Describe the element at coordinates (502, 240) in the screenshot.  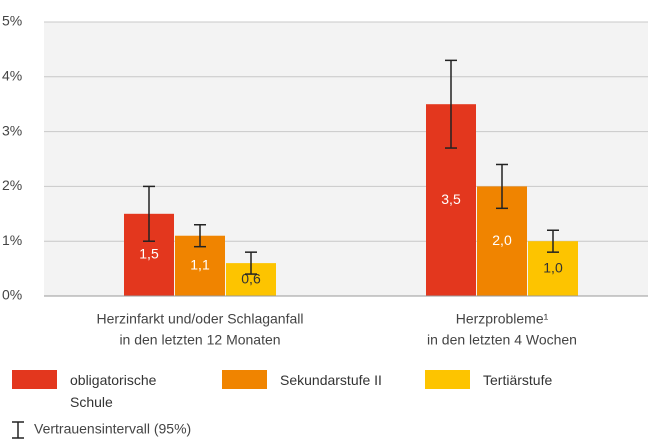
I see `value-label: 2,0` at that location.